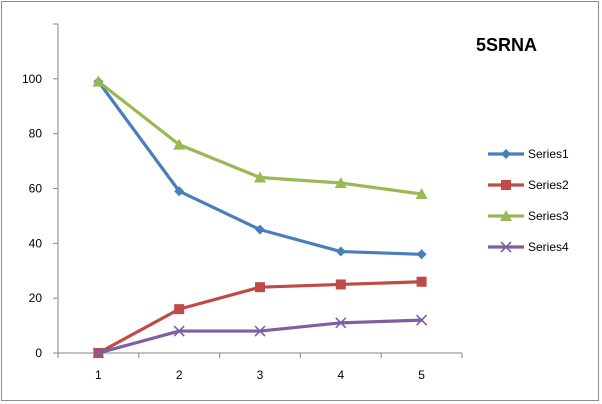 This screenshot has width=602, height=404. I want to click on legend-item-series4: Series4, so click(528, 247).